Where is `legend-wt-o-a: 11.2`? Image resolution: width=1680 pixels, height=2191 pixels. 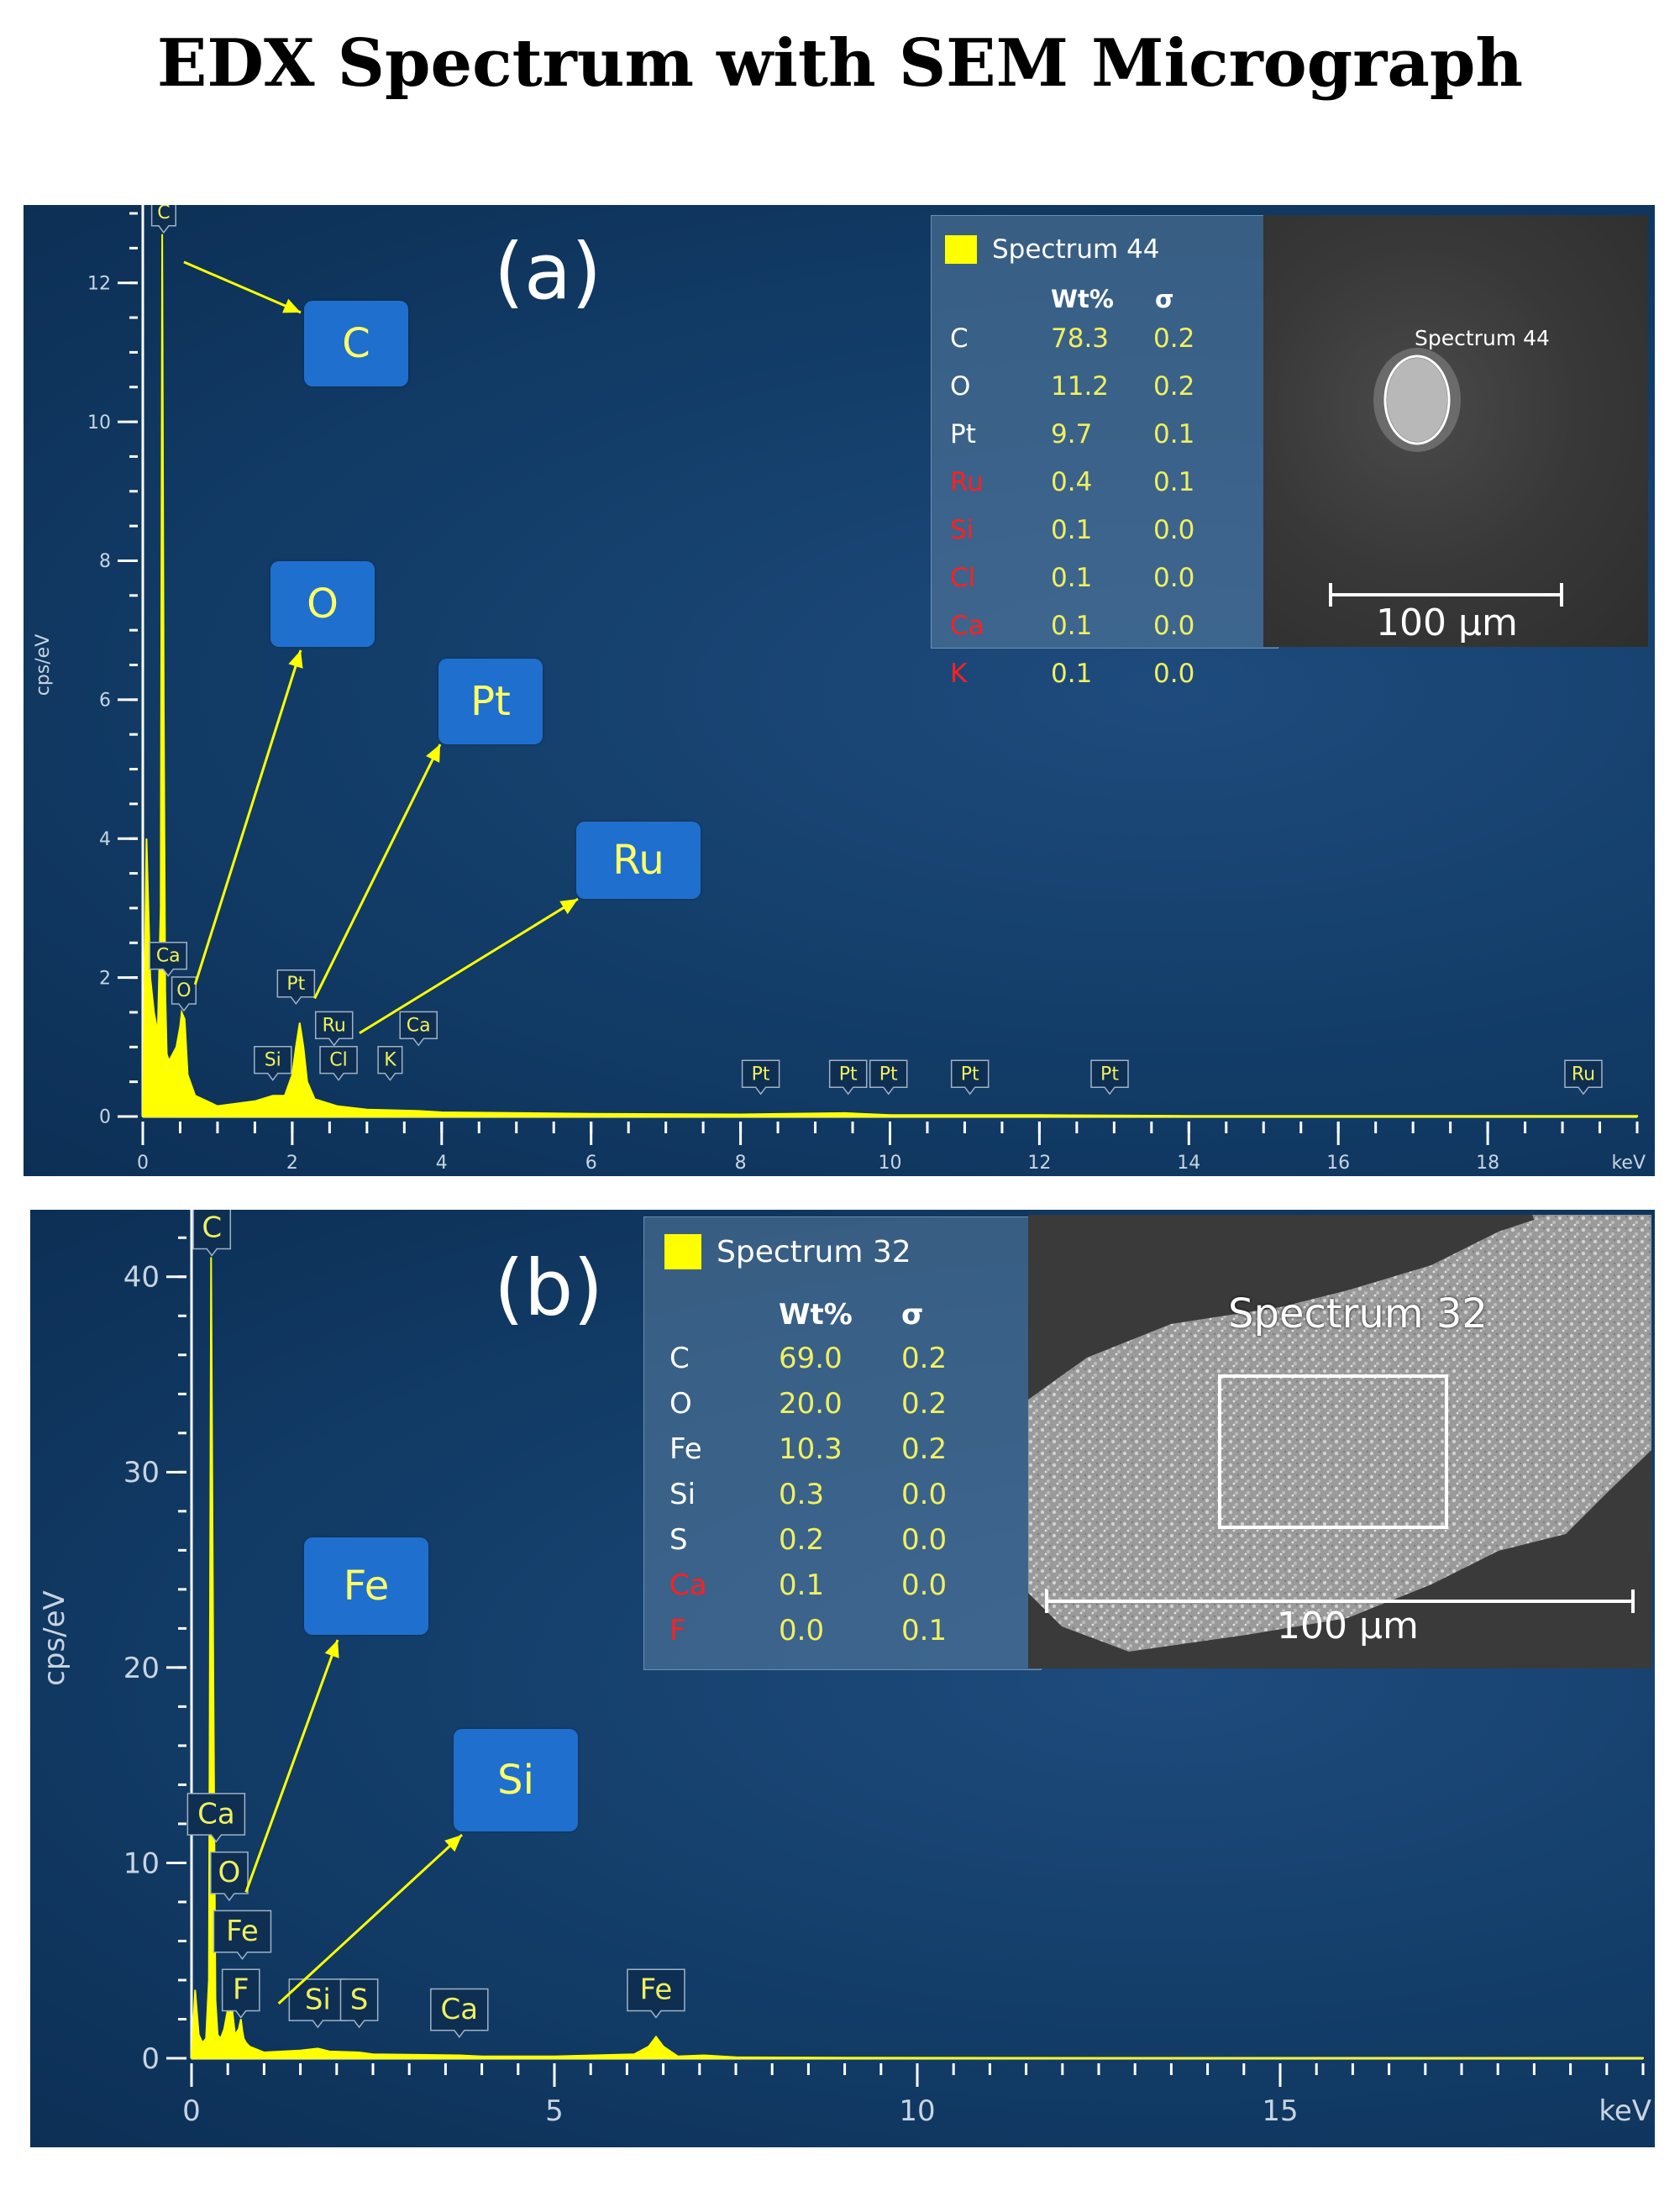 legend-wt-o-a: 11.2 is located at coordinates (1080, 386).